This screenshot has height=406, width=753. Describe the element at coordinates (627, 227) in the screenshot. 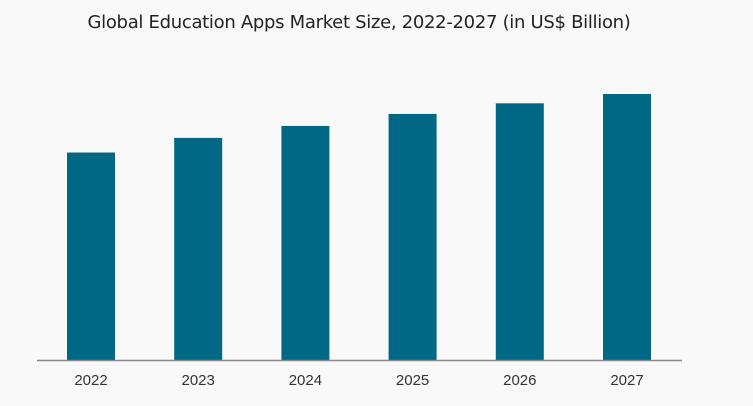

I see `bar-2027` at that location.